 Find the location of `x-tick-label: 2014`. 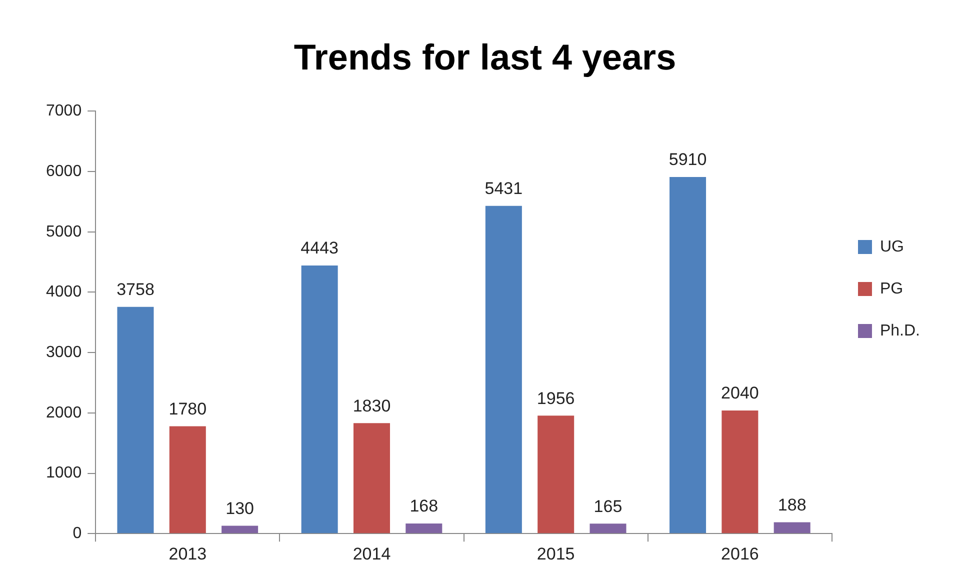

x-tick-label: 2014 is located at coordinates (371, 554).